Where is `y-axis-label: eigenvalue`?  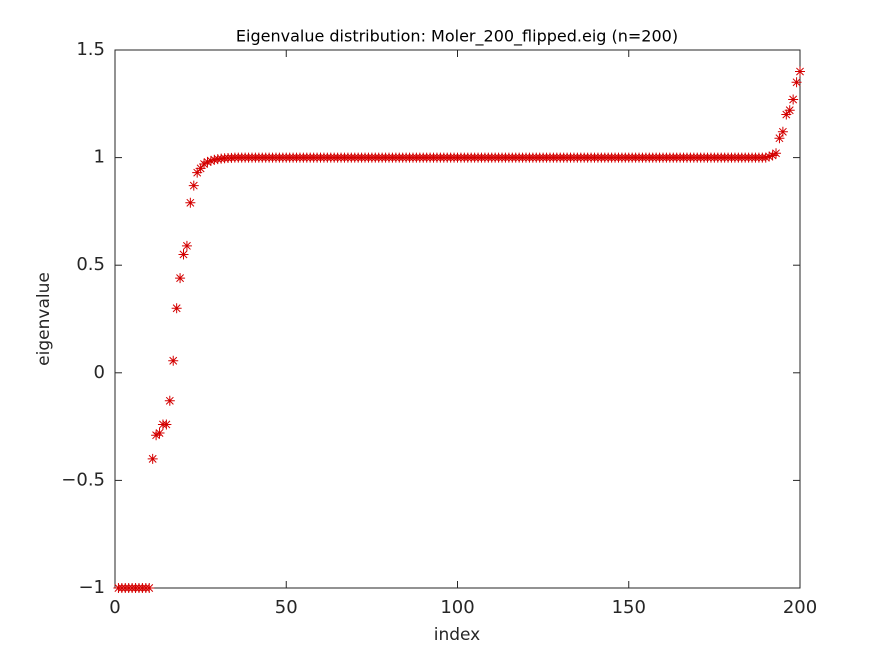
y-axis-label: eigenvalue is located at coordinates (44, 319).